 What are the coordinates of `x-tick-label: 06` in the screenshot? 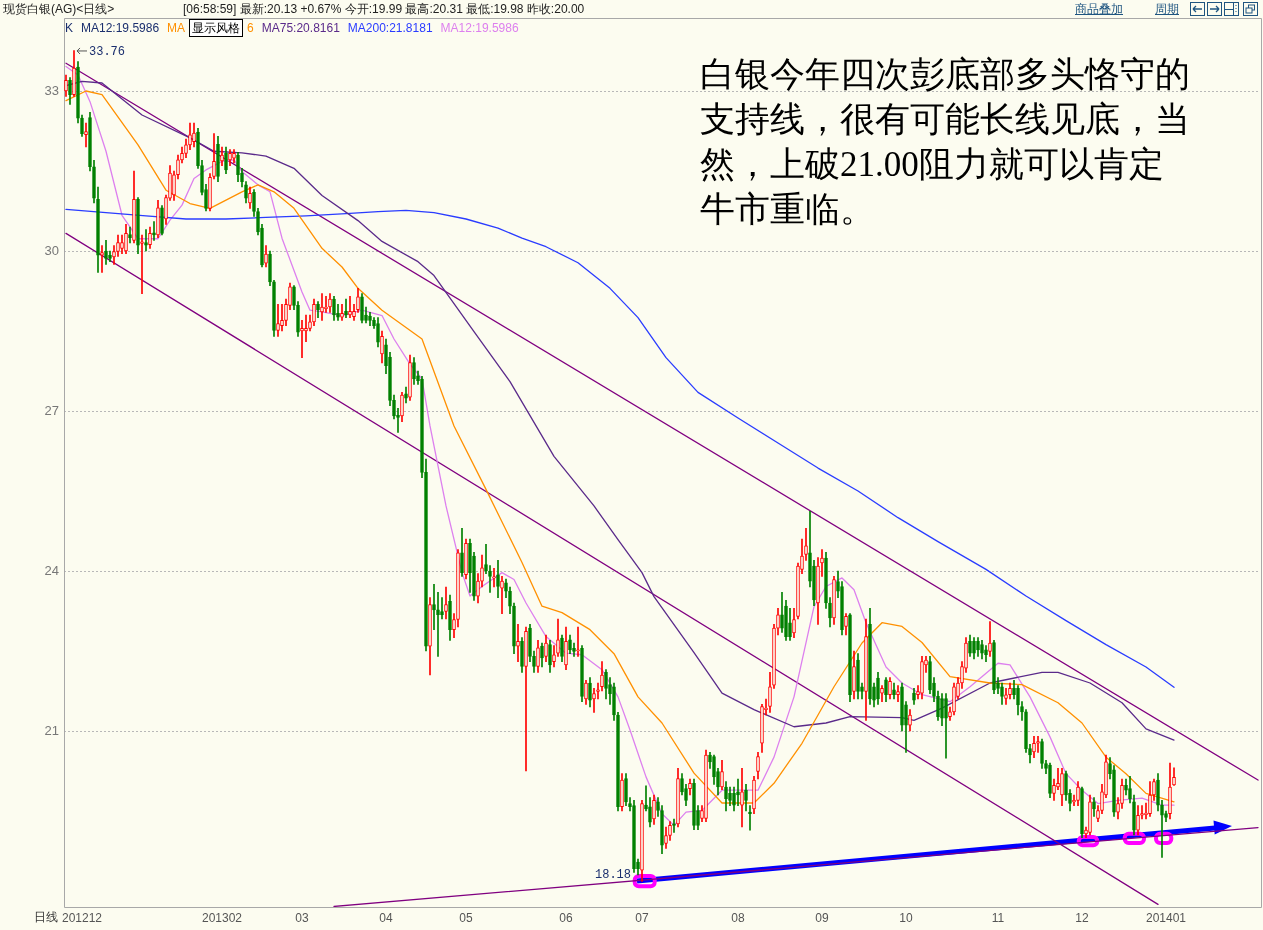 It's located at (566, 917).